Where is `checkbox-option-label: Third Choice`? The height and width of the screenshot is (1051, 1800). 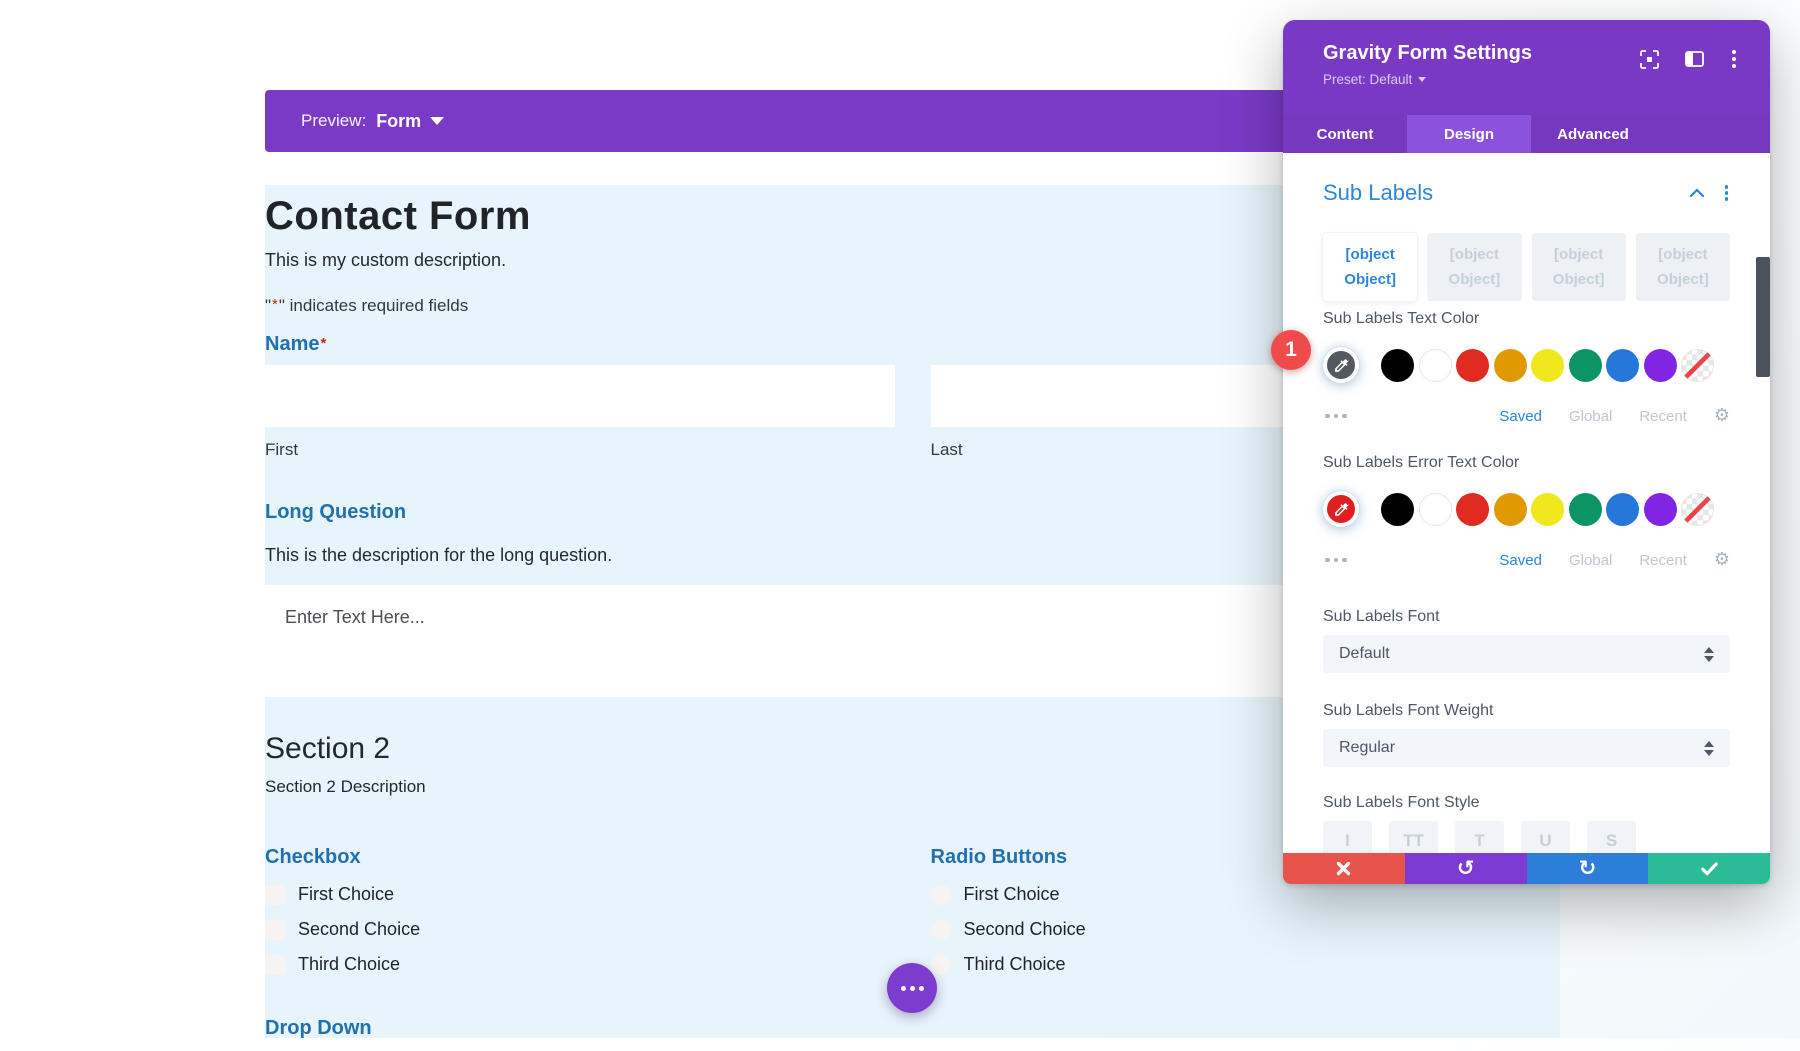
checkbox-option-label: Third Choice is located at coordinates (349, 964).